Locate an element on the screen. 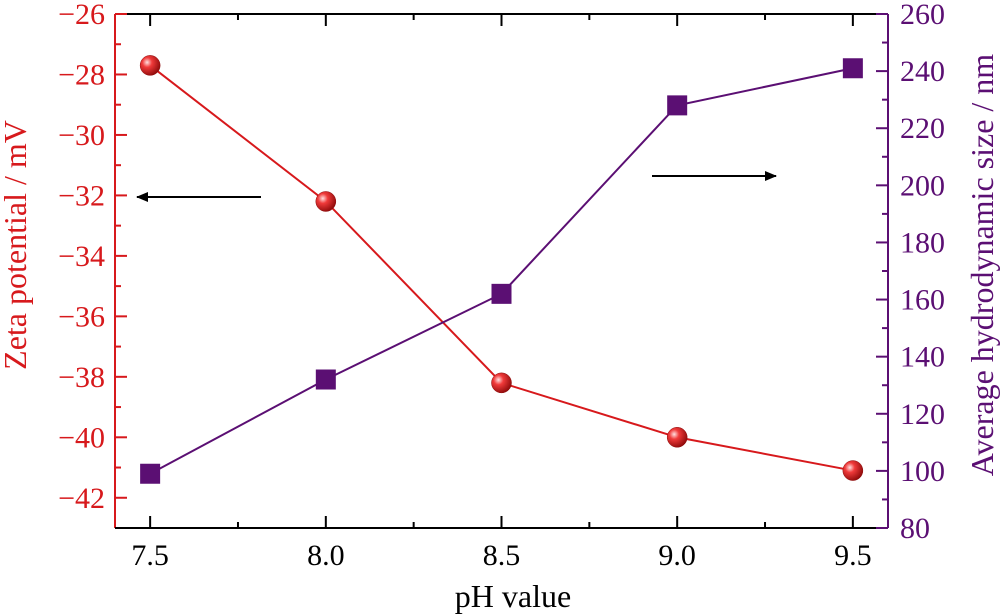  right-y-tick-label: 100 is located at coordinates (922, 471).